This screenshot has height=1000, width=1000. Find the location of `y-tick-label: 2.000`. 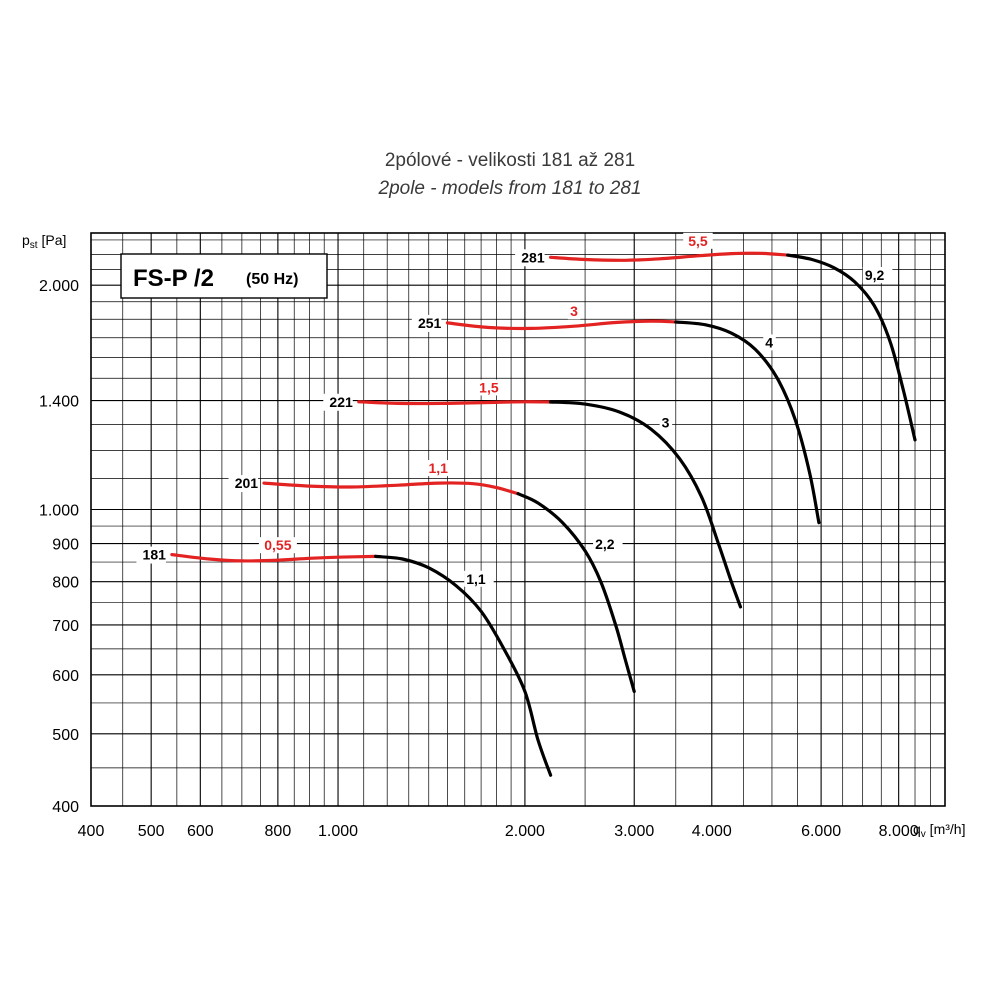

y-tick-label: 2.000 is located at coordinates (59, 286).